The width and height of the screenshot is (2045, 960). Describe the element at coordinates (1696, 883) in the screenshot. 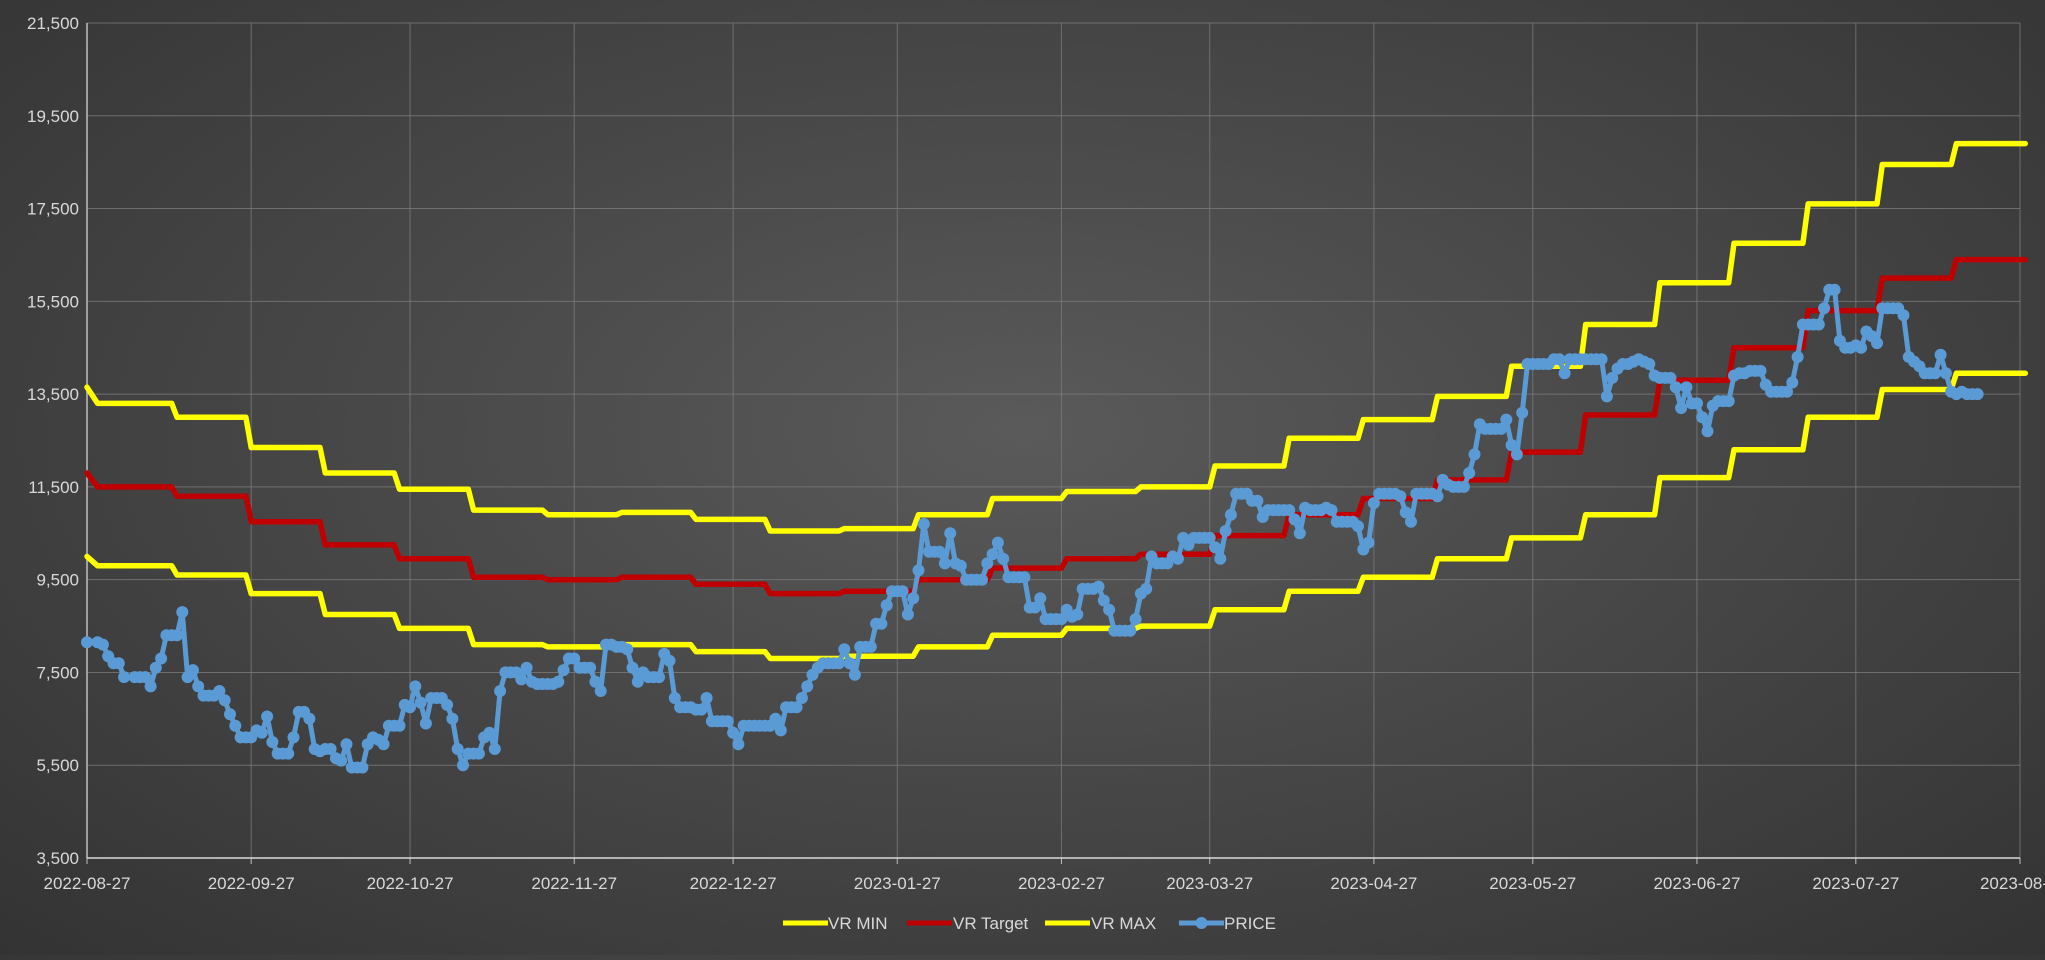

I see `x-tick-label: 2023-06-27` at that location.